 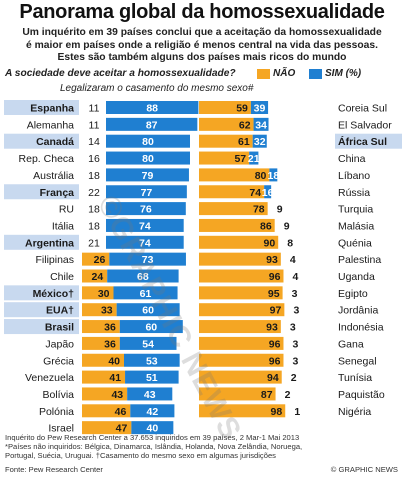 I want to click on value-yes: 51, so click(x=152, y=378).